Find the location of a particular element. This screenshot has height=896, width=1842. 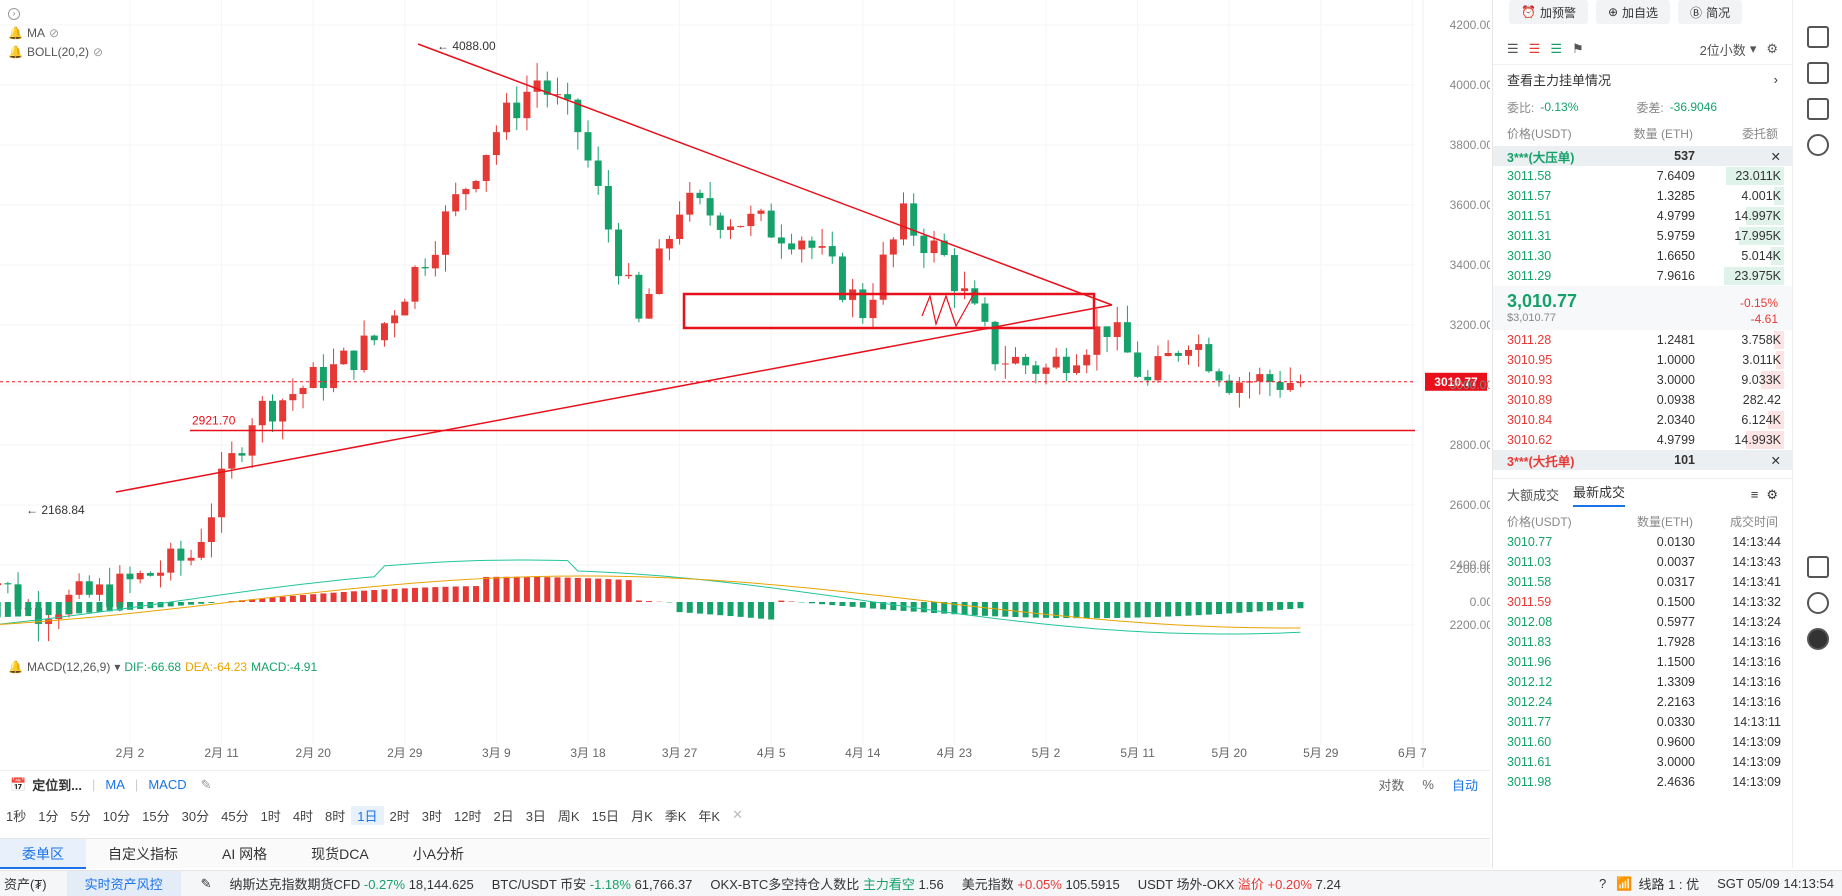

bottom-tab-4: 小A分析 is located at coordinates (438, 853).